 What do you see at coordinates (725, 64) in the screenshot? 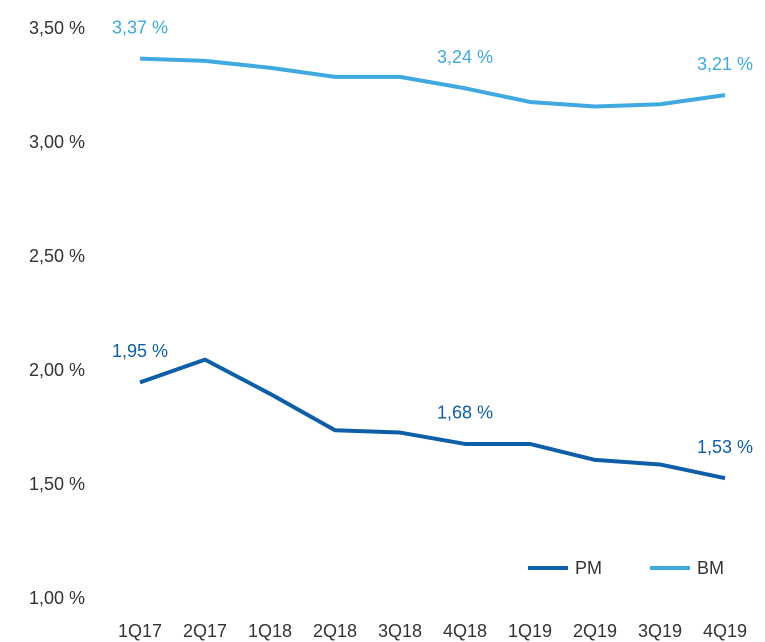
I see `data-label: 3,21 %` at bounding box center [725, 64].